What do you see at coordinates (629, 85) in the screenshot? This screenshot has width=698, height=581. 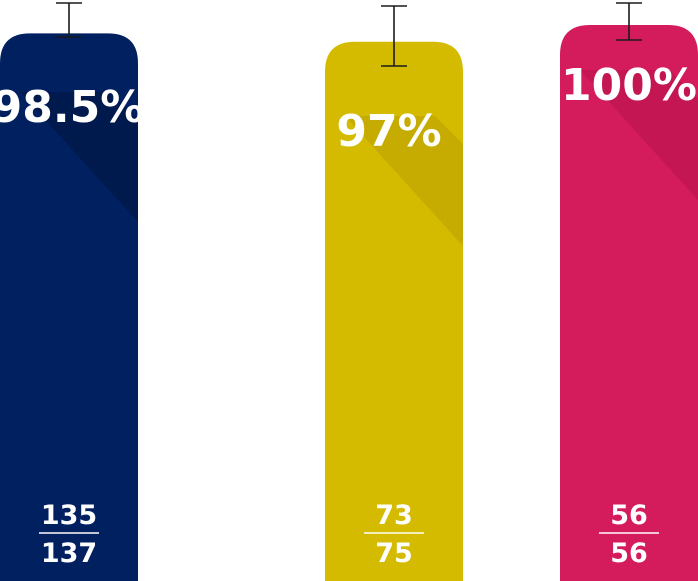 I see `value-label-3: 100%` at bounding box center [629, 85].